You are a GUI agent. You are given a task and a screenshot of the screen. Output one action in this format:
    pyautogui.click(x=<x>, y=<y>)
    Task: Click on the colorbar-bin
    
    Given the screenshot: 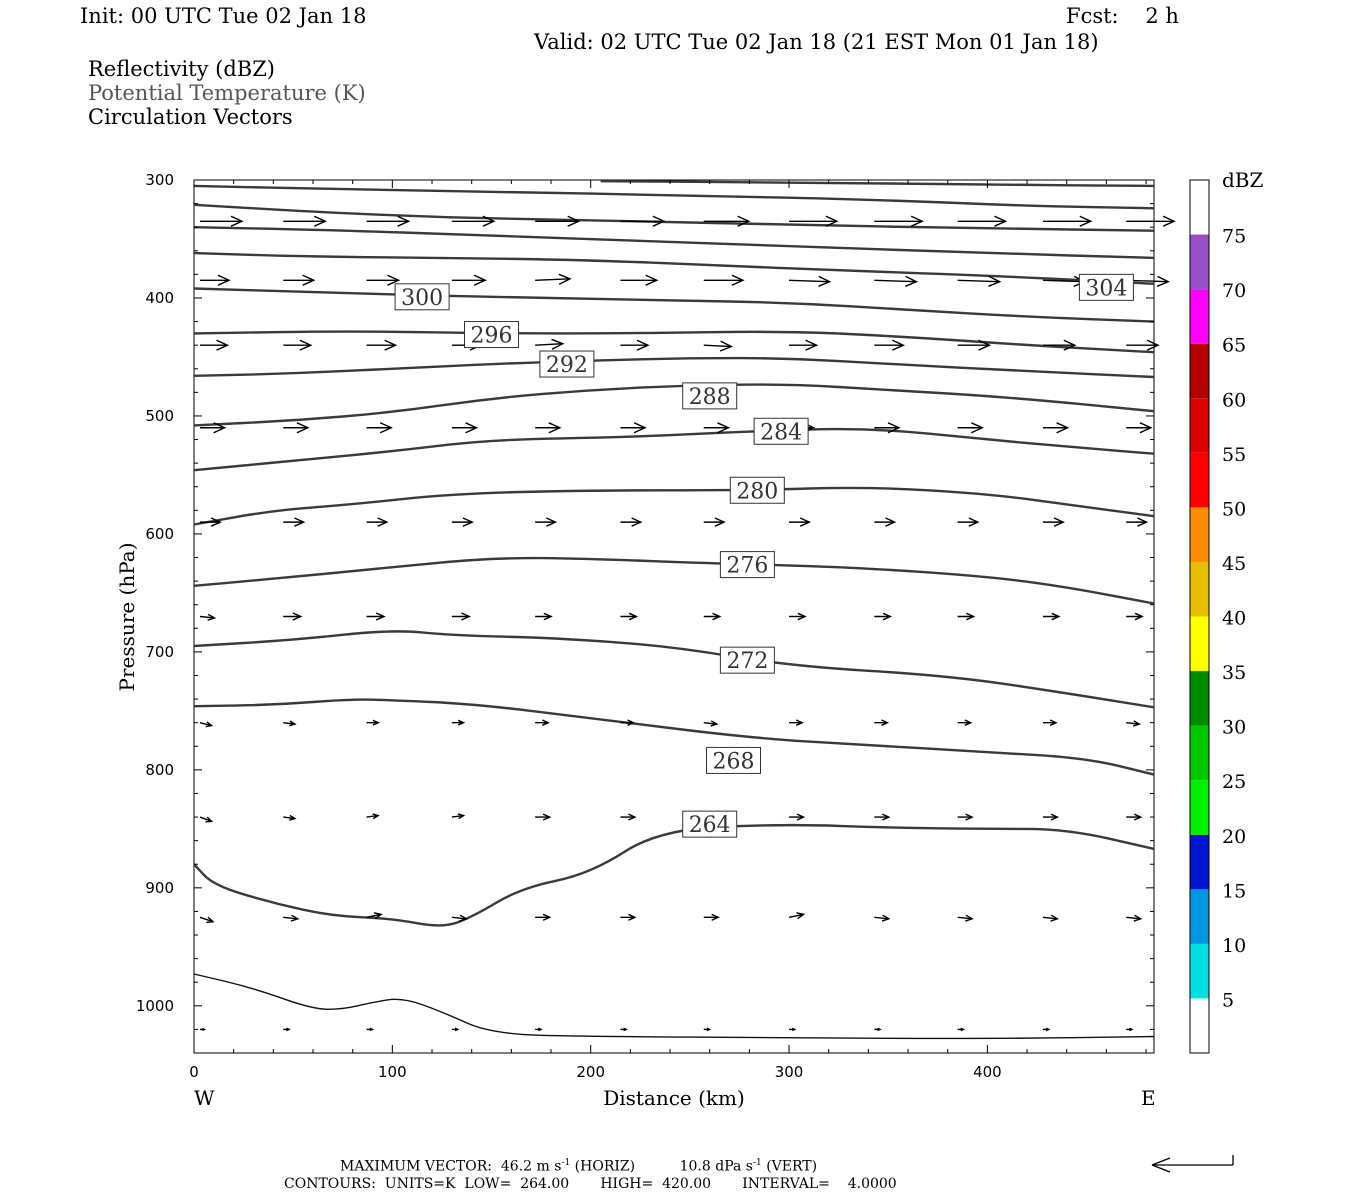 What is the action you would take?
    pyautogui.click(x=1199, y=425)
    